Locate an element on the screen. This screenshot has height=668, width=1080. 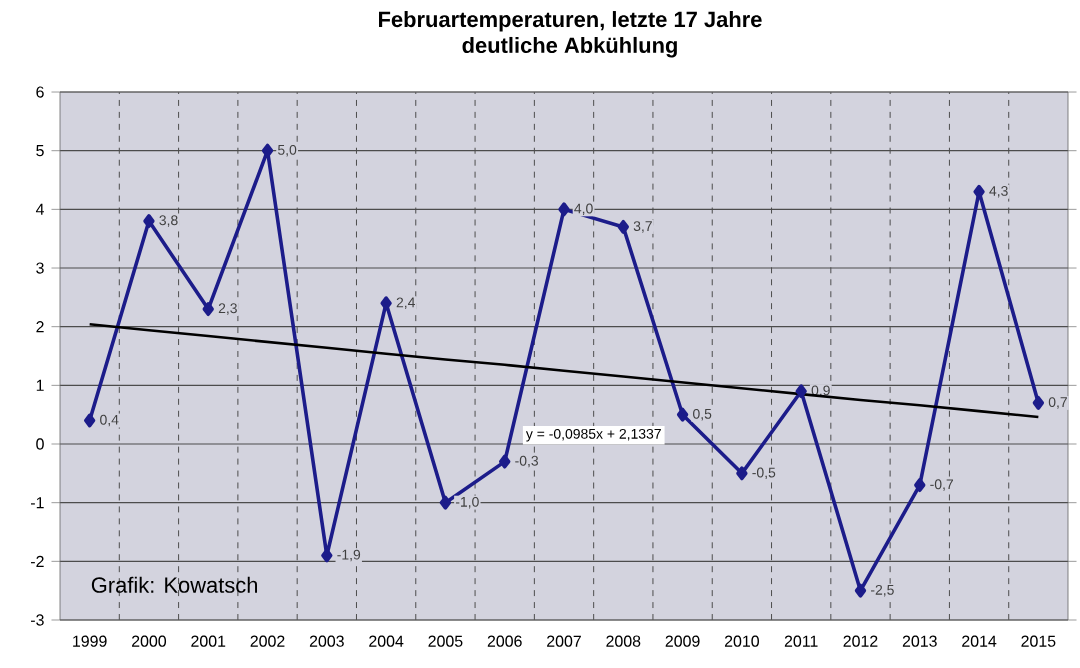
annotation: Grafik: Kowatsch is located at coordinates (174, 584).